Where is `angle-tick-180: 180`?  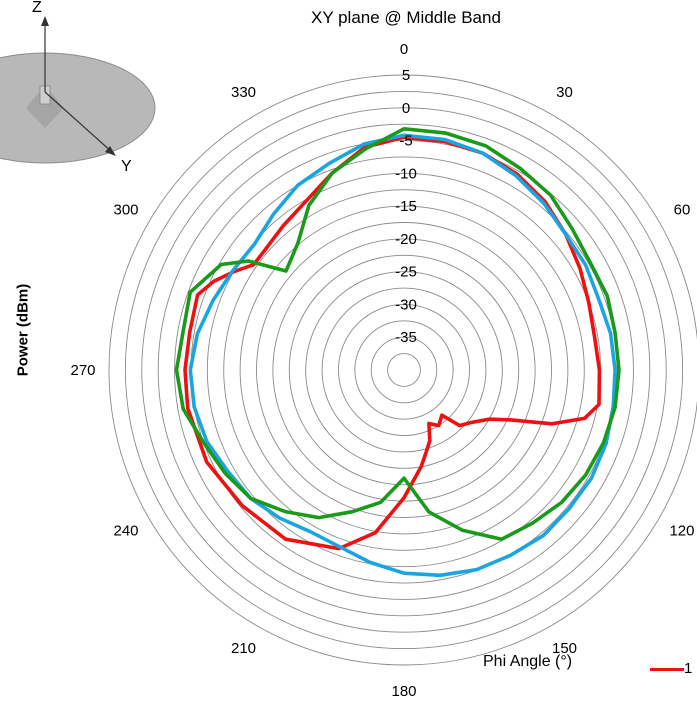
angle-tick-180: 180 is located at coordinates (403, 691).